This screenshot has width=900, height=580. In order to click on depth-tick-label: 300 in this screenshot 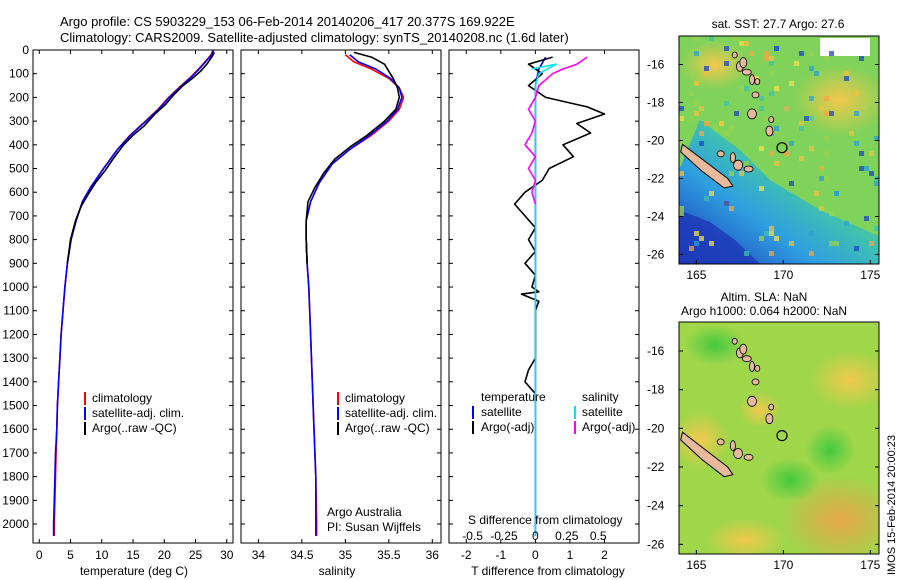, I will do `click(19, 121)`.